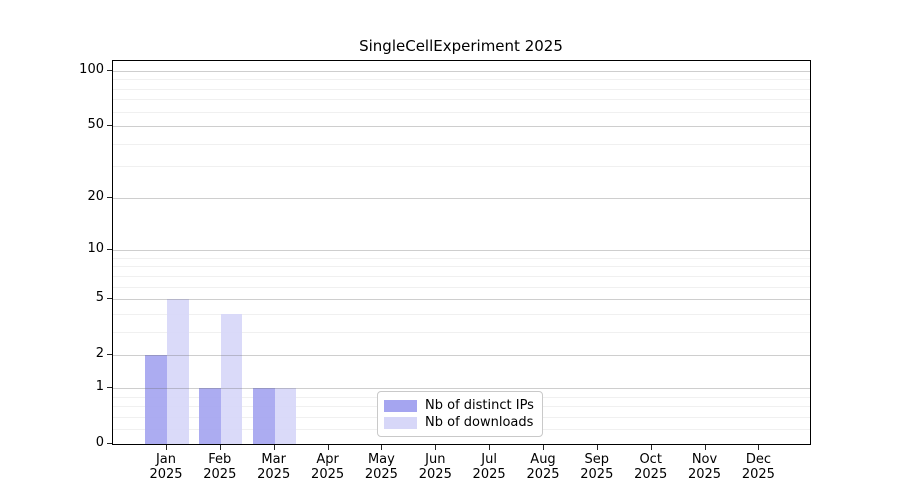 Image resolution: width=900 pixels, height=500 pixels. I want to click on y-tick-label: 20, so click(95, 196).